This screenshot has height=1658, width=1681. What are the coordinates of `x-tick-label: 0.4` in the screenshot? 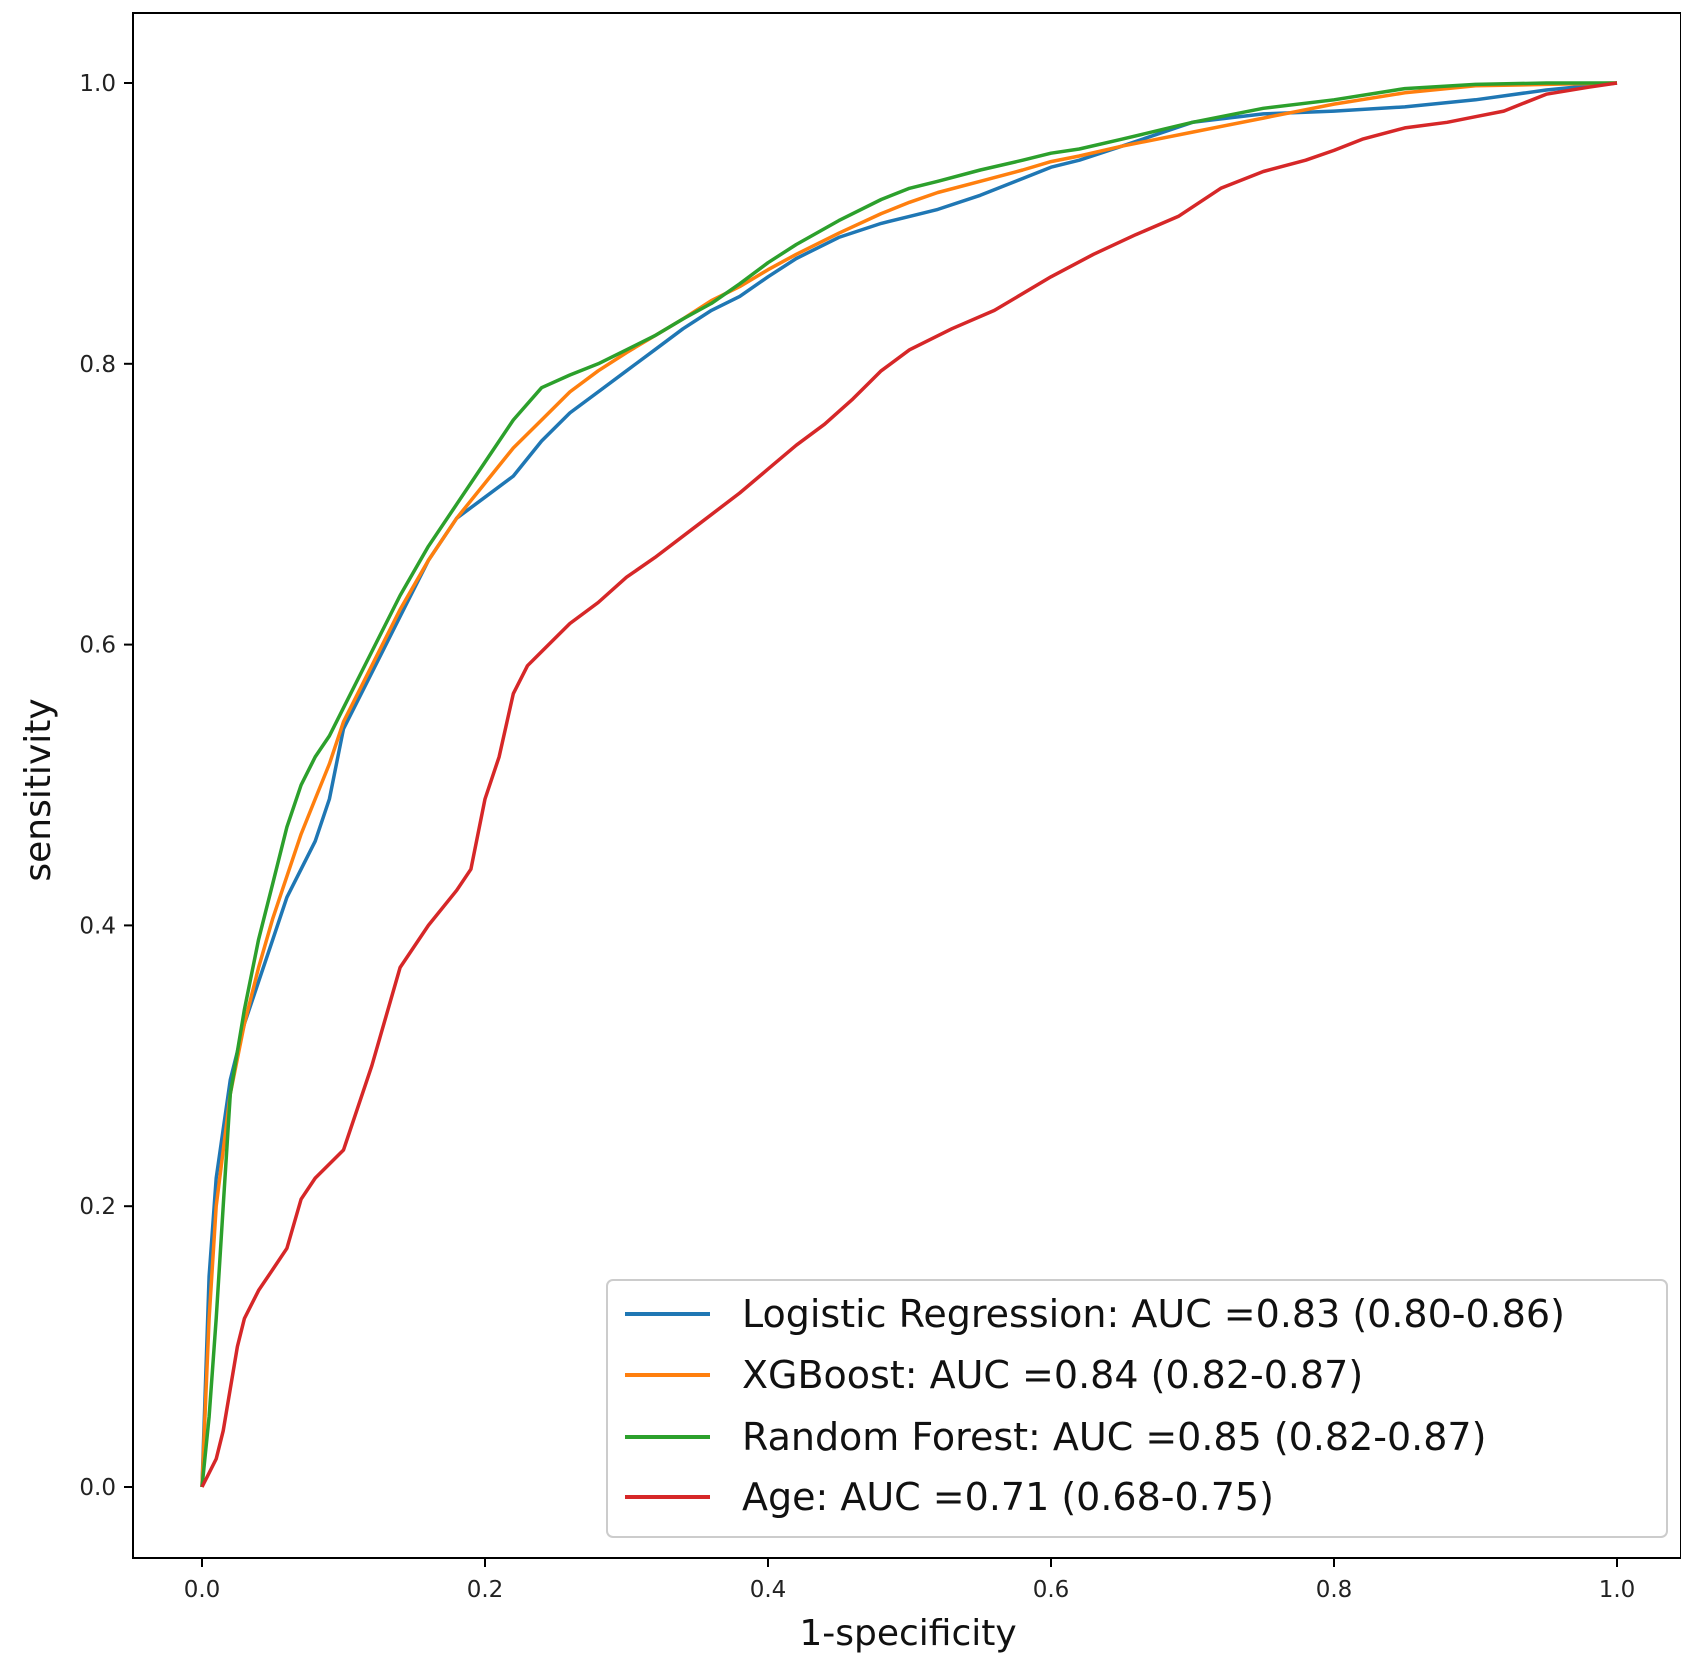 It's located at (768, 1590).